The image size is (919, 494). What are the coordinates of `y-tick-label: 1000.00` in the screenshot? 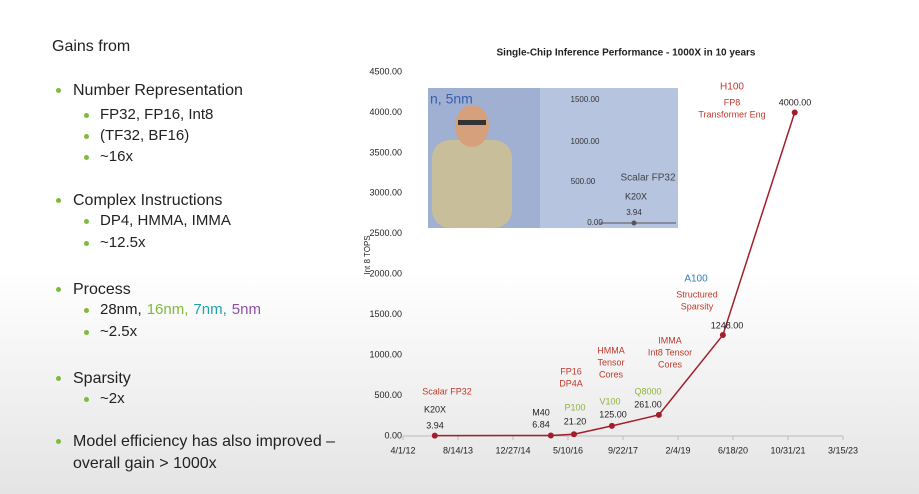 It's located at (385, 354).